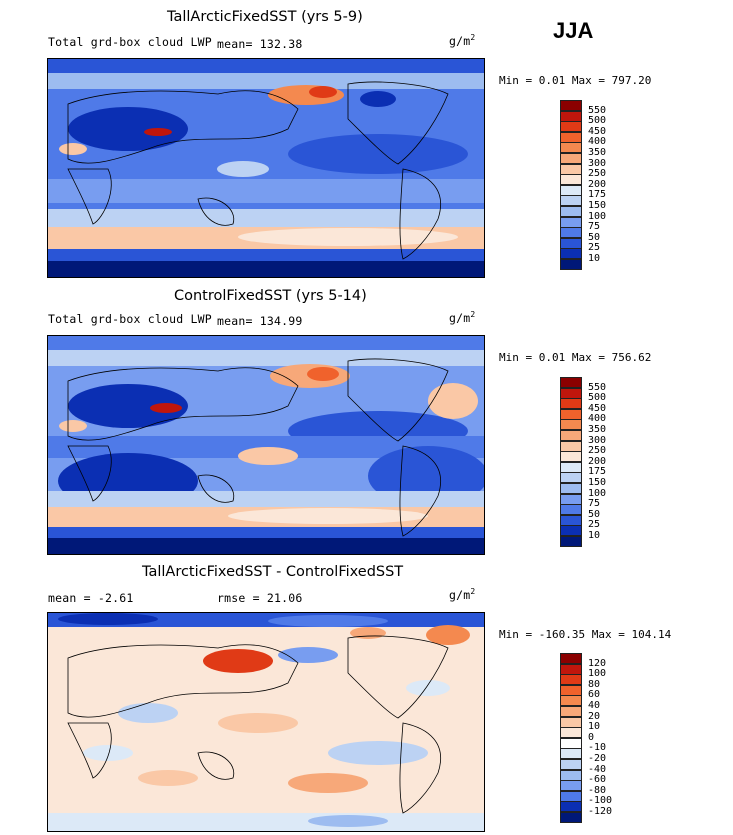 The width and height of the screenshot is (733, 835). Describe the element at coordinates (575, 80) in the screenshot. I see `panel1-min-max: Min = 0.01 Max = 797.20` at that location.